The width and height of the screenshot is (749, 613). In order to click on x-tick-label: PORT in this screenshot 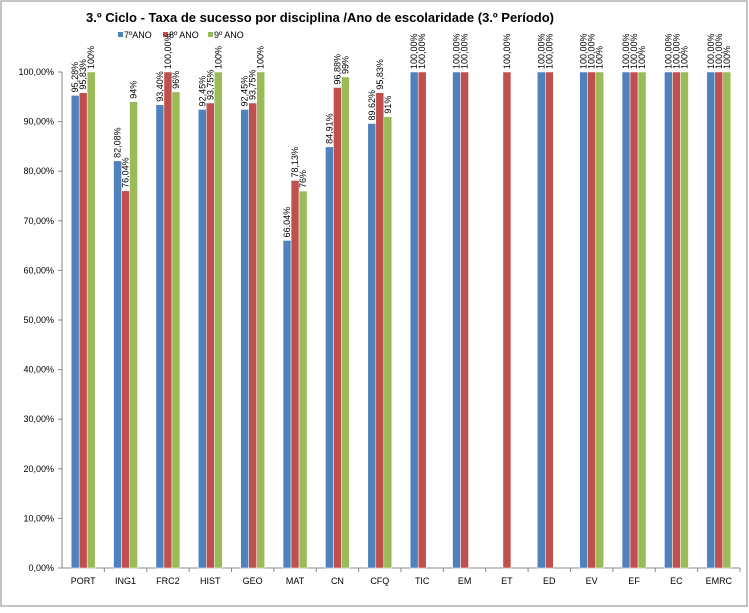, I will do `click(83, 581)`.